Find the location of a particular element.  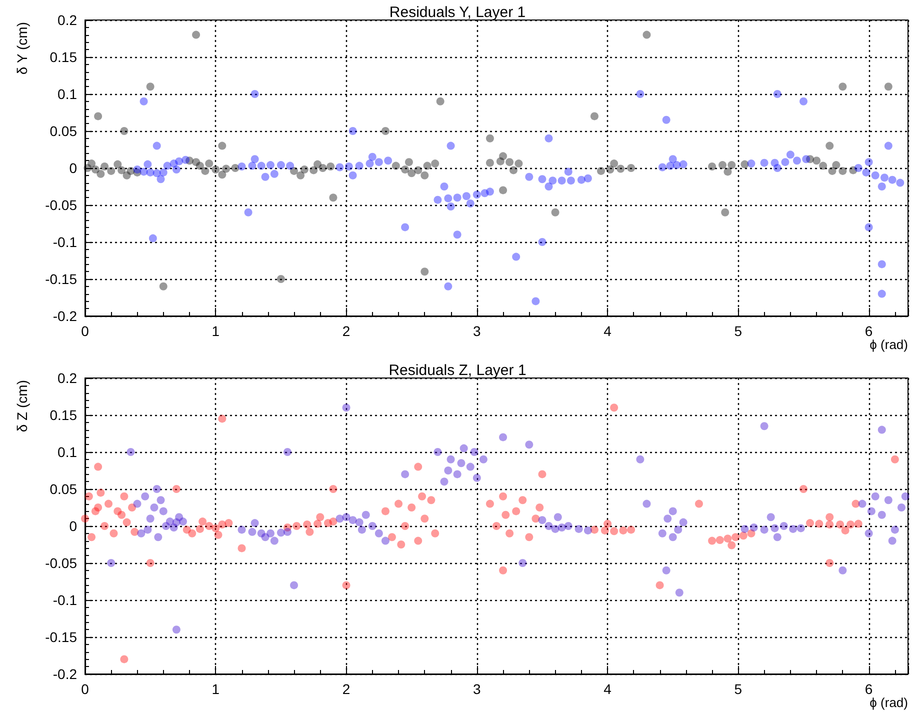

y-axis-title: δ Z (cm) is located at coordinates (22, 406).